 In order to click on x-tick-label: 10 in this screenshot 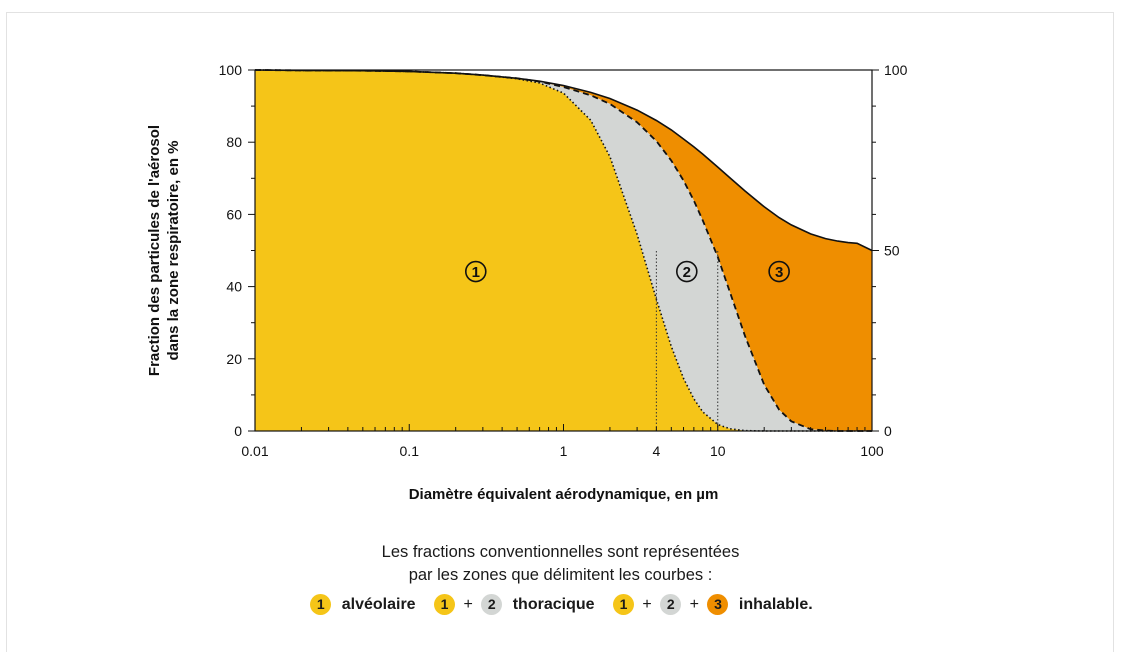, I will do `click(718, 451)`.